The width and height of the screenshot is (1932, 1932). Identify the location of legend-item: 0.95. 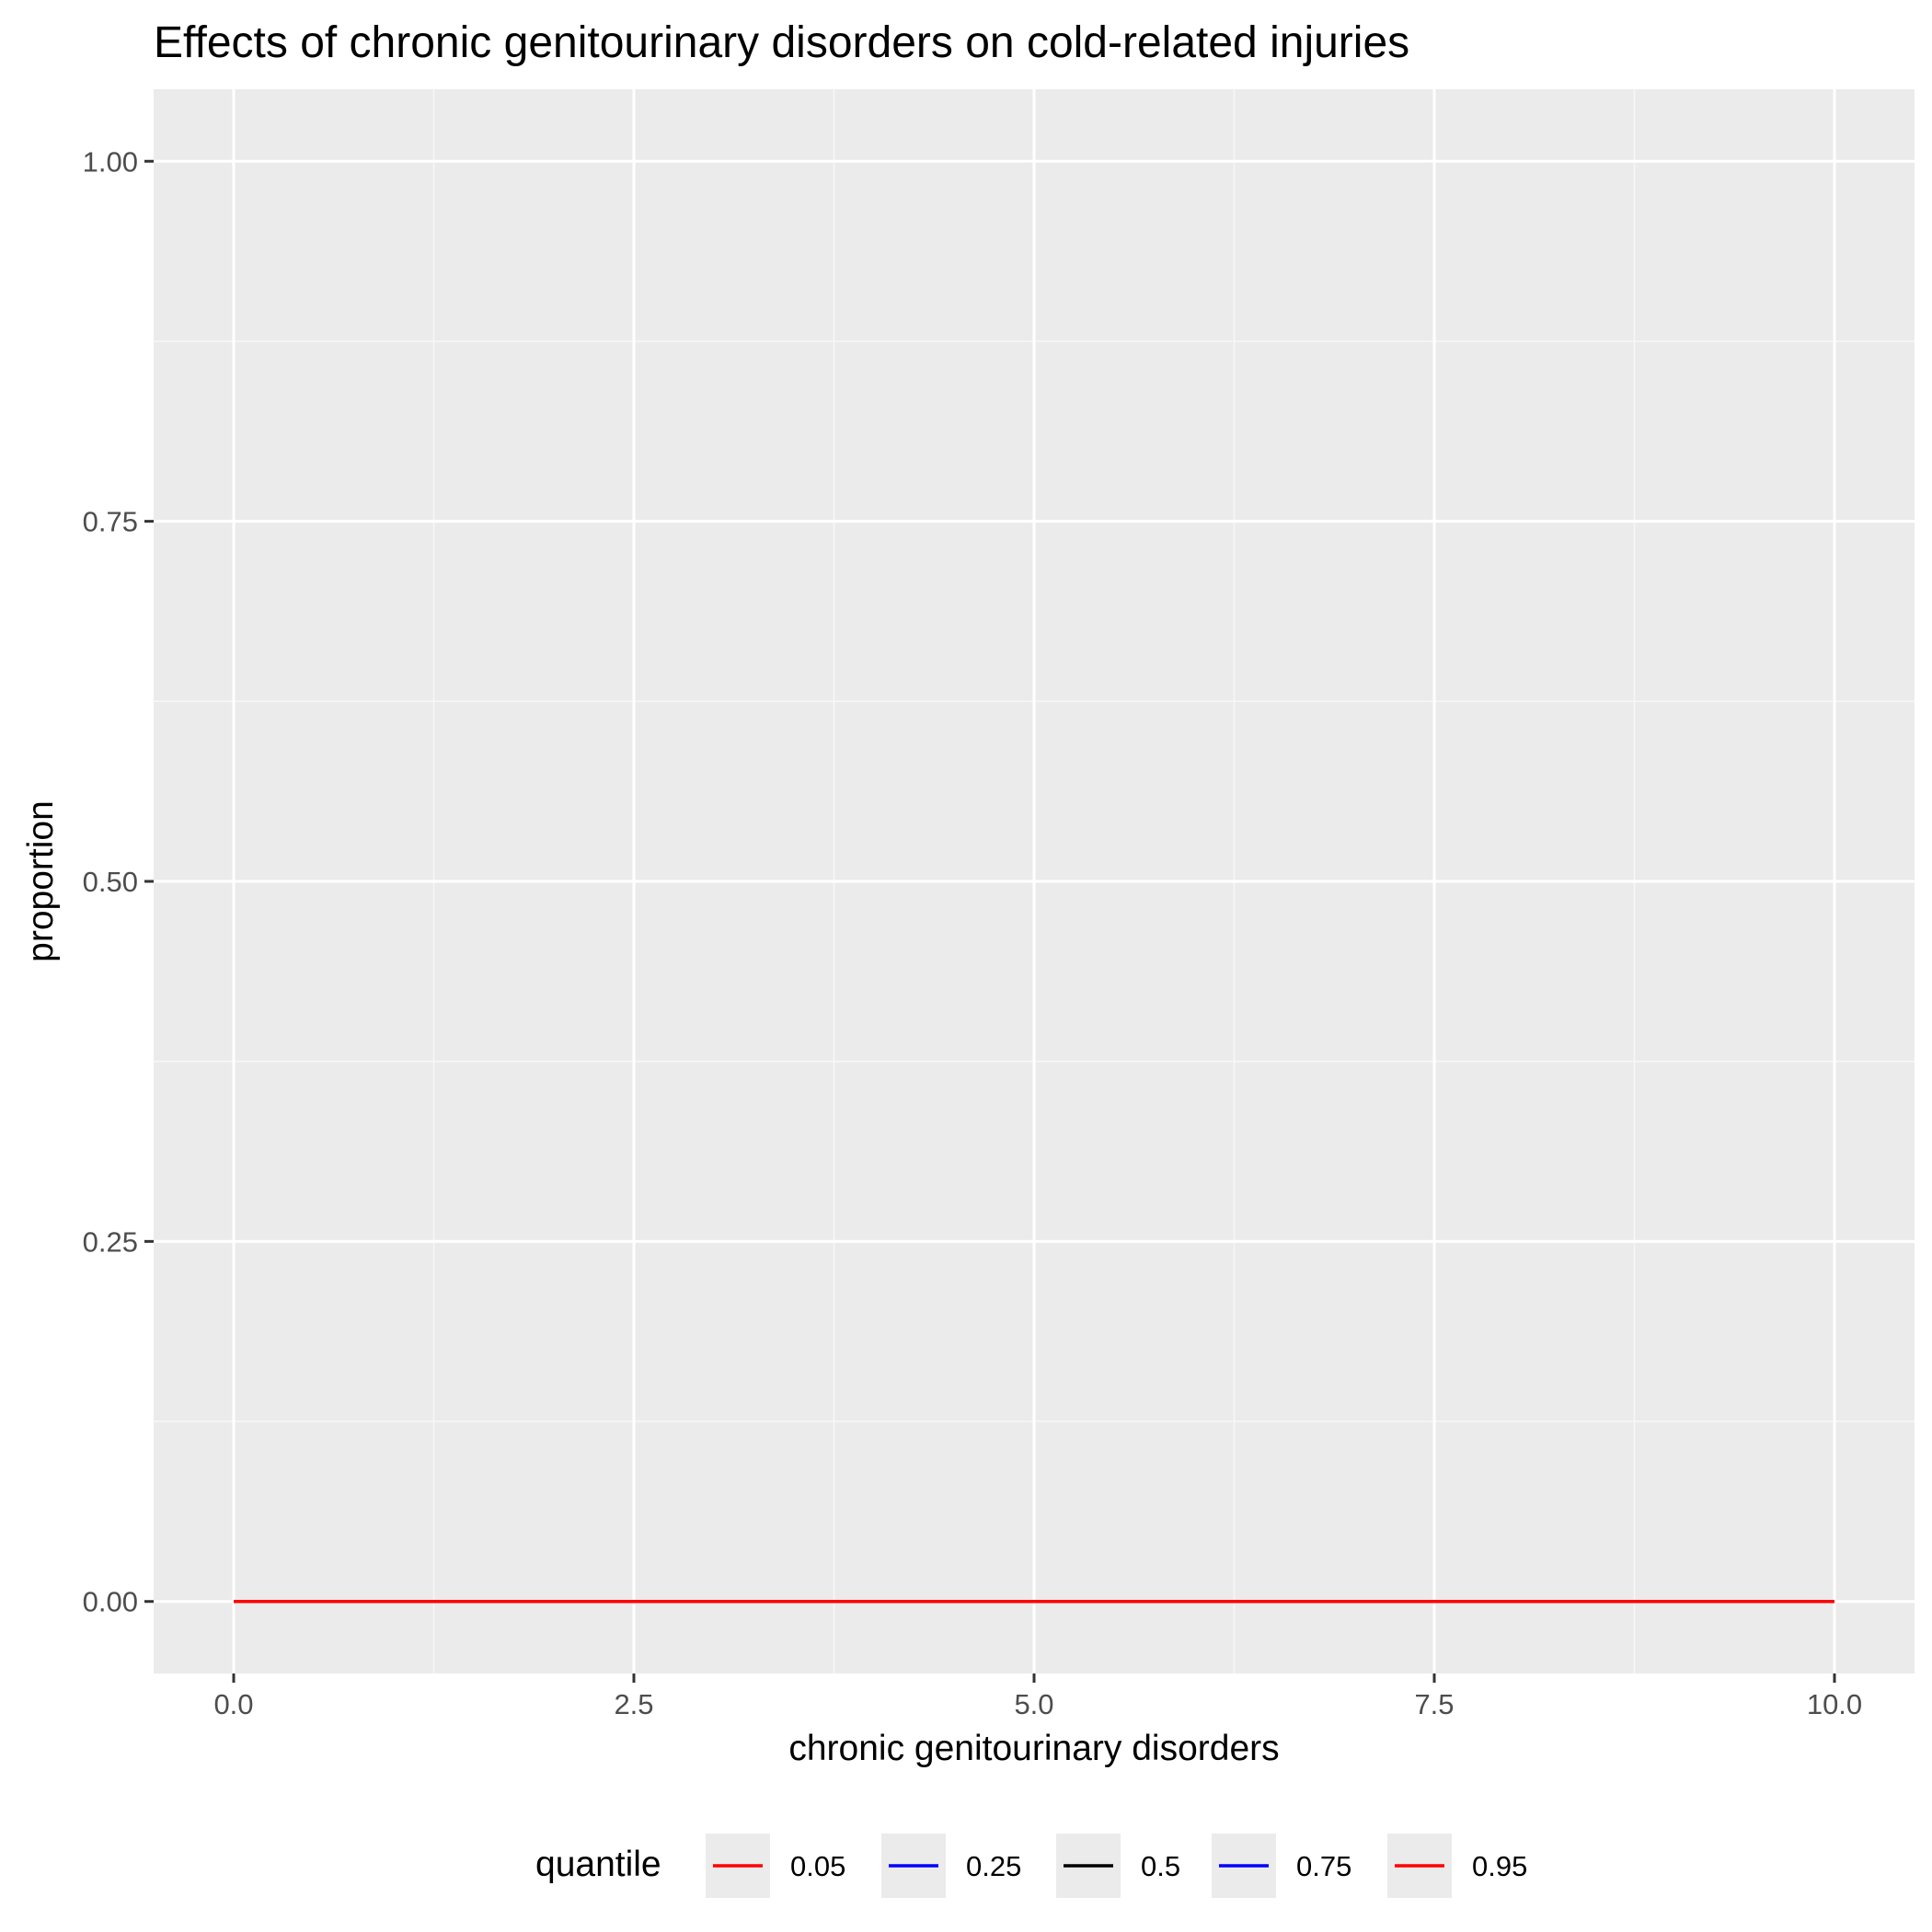
(1457, 1866).